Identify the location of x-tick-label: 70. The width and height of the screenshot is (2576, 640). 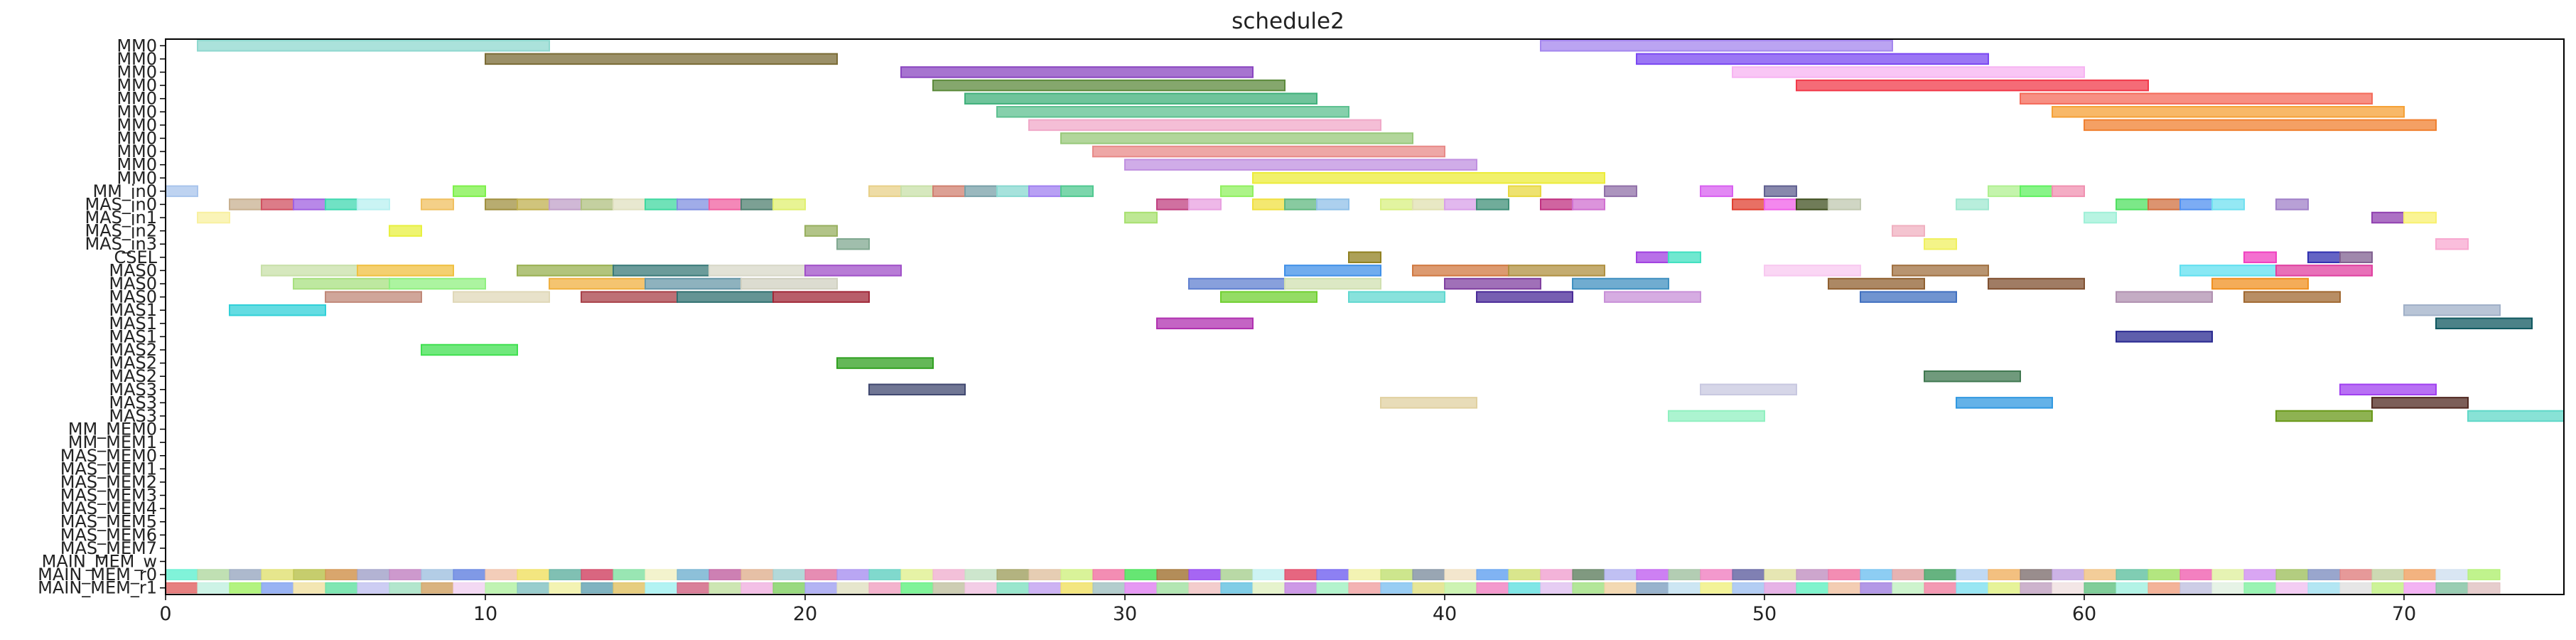
(2404, 614).